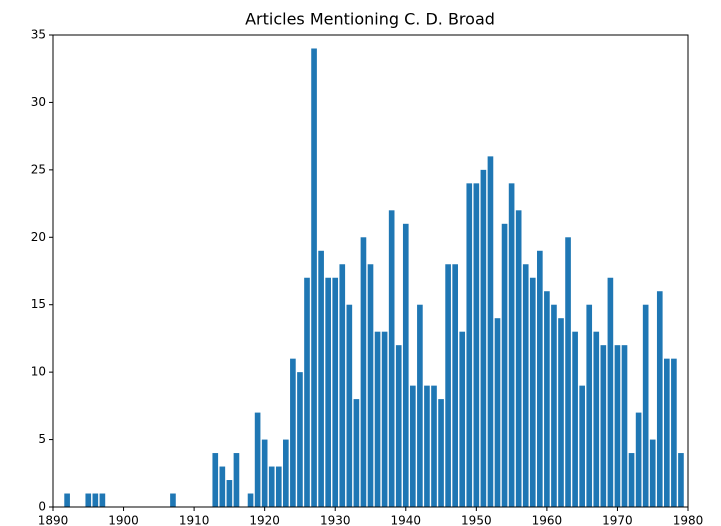 The height and width of the screenshot is (526, 721). I want to click on x-tick-label: 1960, so click(547, 520).